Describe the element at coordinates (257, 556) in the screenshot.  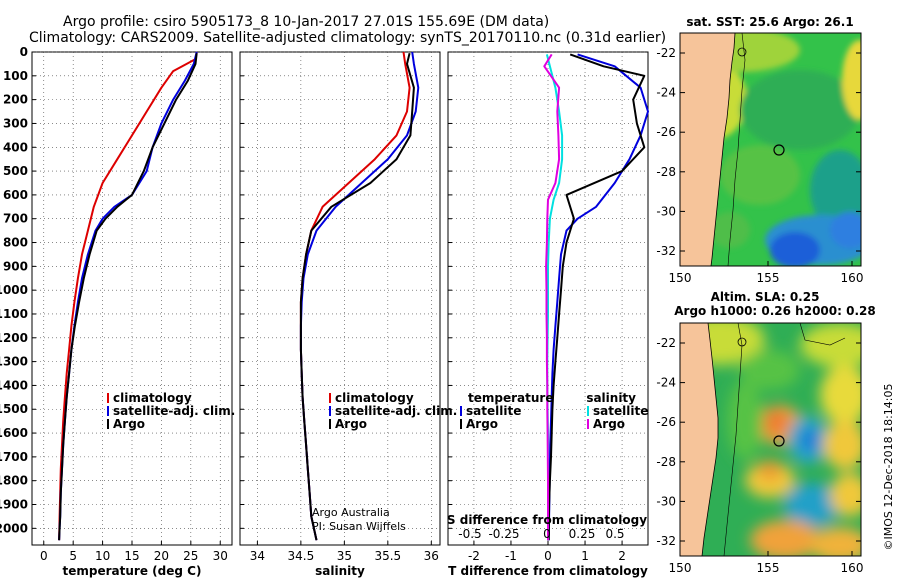
I see `x-tick-label: 34` at that location.